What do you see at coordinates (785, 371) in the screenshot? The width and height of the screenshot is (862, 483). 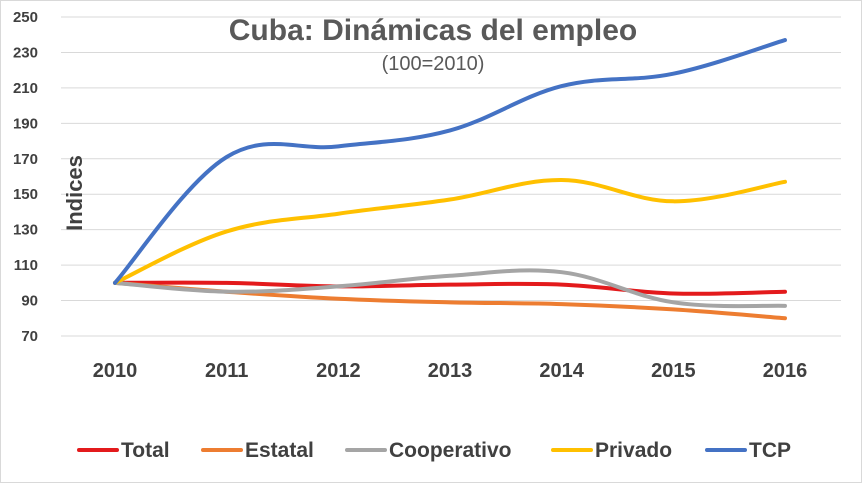 I see `x-tick-label: 2016` at bounding box center [785, 371].